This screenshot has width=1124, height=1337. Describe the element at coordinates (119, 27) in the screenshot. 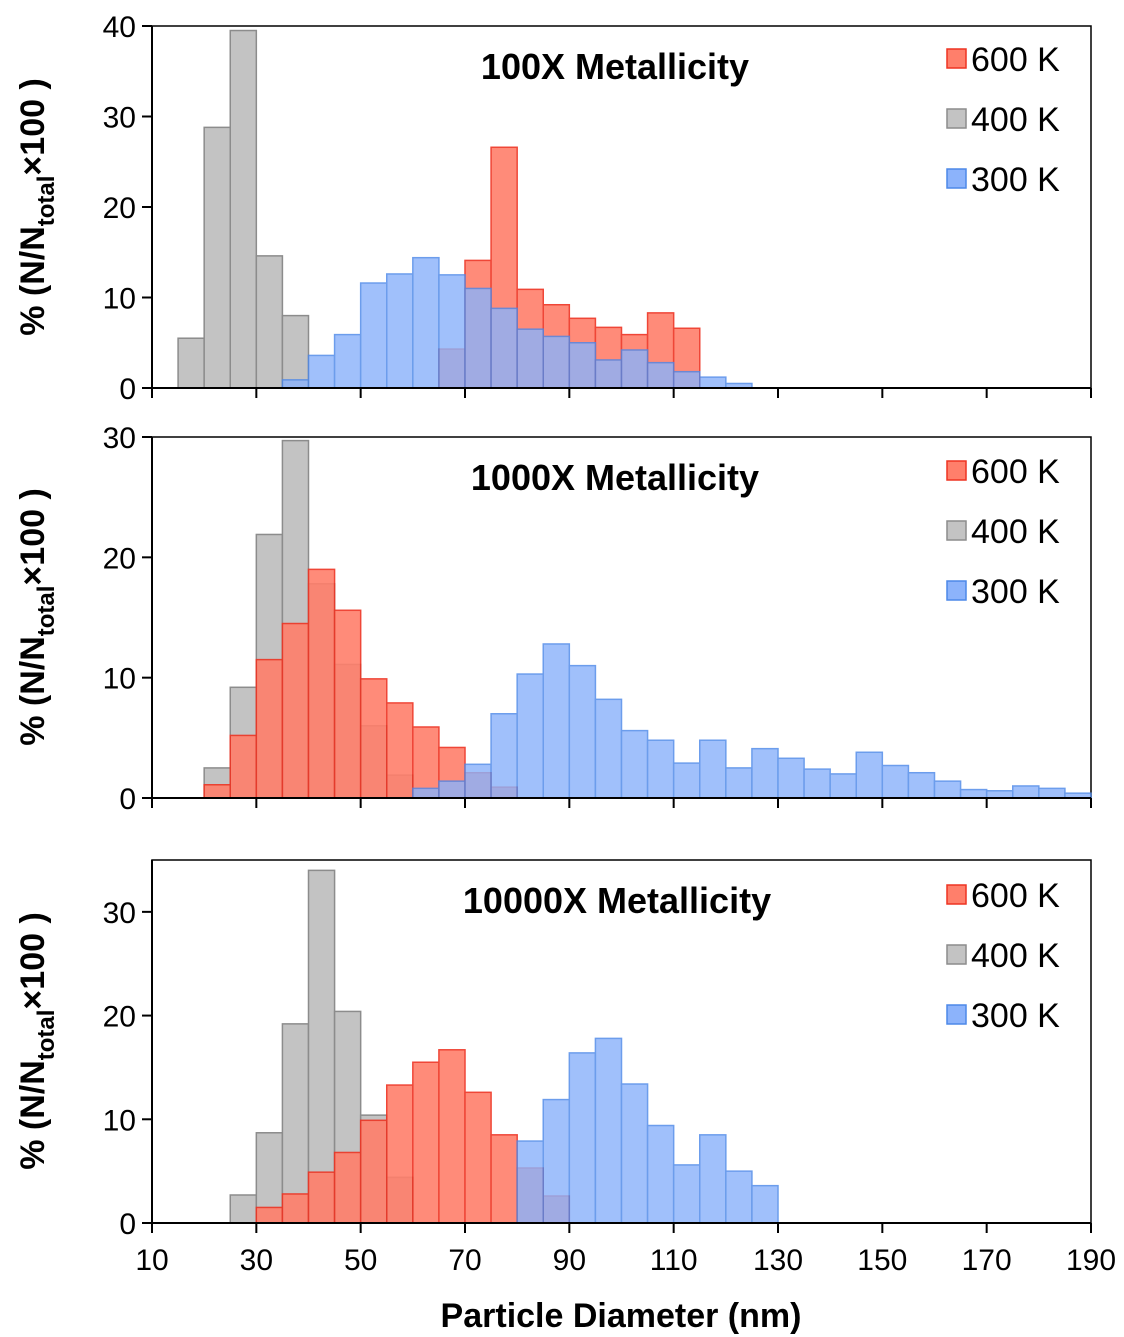

I see `y-tick-label: 40` at that location.